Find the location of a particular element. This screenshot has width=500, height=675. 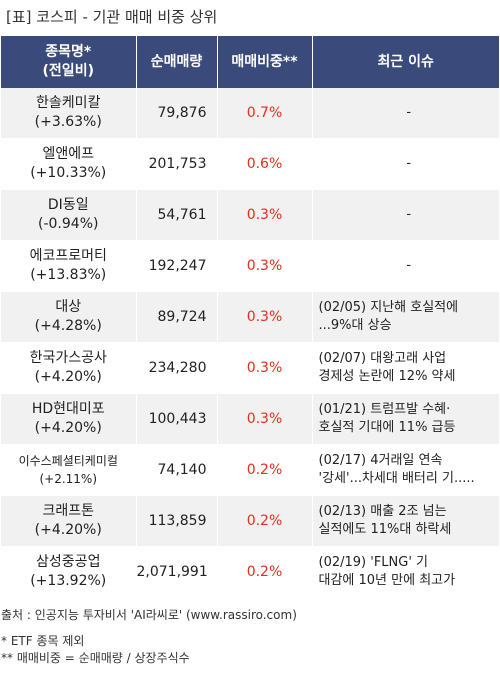

table-row: 엘앤에프 (+10.33%) 201,753 0.6% - is located at coordinates (250, 164).